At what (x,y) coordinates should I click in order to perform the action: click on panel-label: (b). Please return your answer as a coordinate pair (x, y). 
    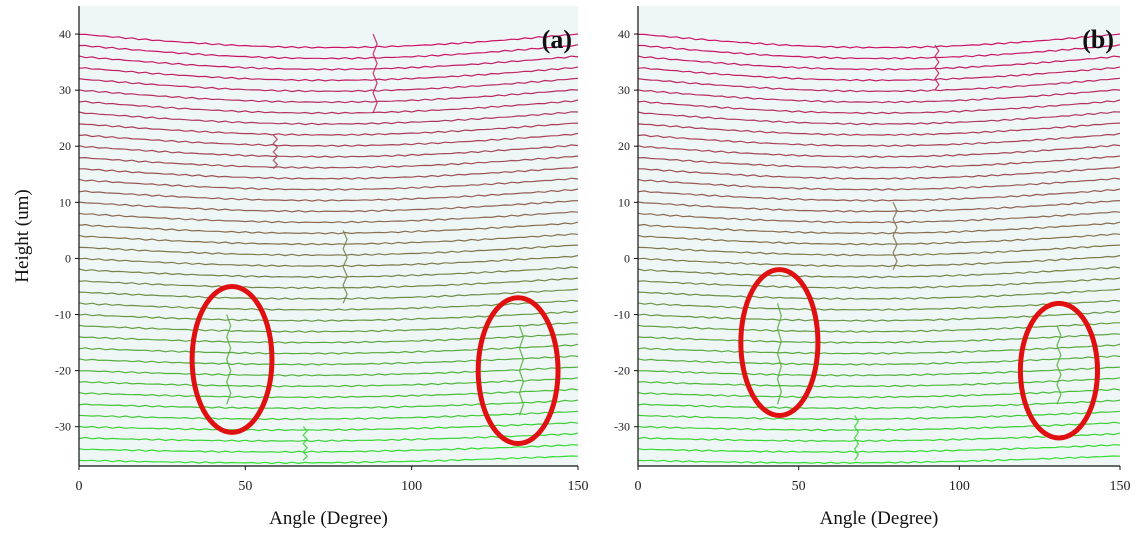
    Looking at the image, I should click on (1098, 39).